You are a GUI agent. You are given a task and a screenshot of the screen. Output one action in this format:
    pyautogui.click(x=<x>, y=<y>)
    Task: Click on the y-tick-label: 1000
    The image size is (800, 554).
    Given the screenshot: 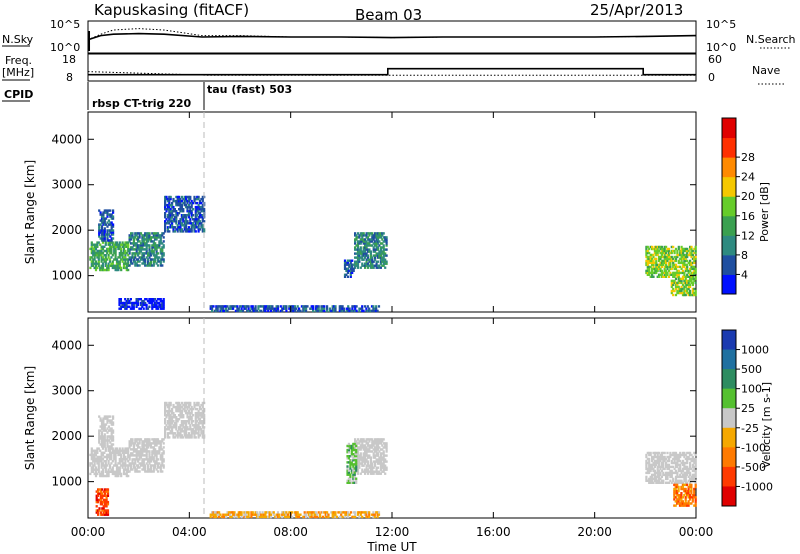 What is the action you would take?
    pyautogui.click(x=66, y=276)
    